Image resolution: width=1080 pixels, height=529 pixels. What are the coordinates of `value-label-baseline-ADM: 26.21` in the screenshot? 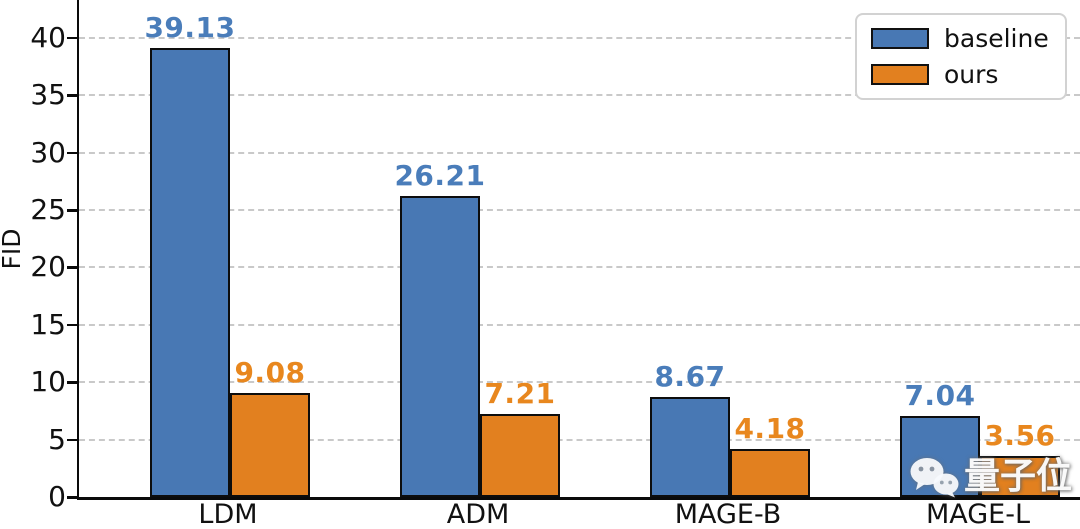 It's located at (440, 176).